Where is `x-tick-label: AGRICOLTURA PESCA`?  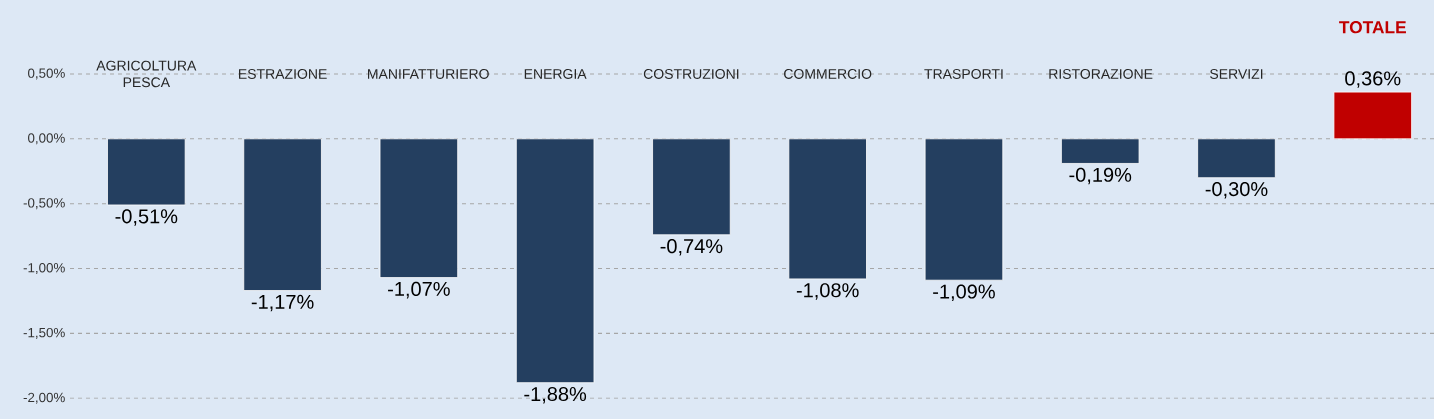 x-tick-label: AGRICOLTURA PESCA is located at coordinates (146, 74).